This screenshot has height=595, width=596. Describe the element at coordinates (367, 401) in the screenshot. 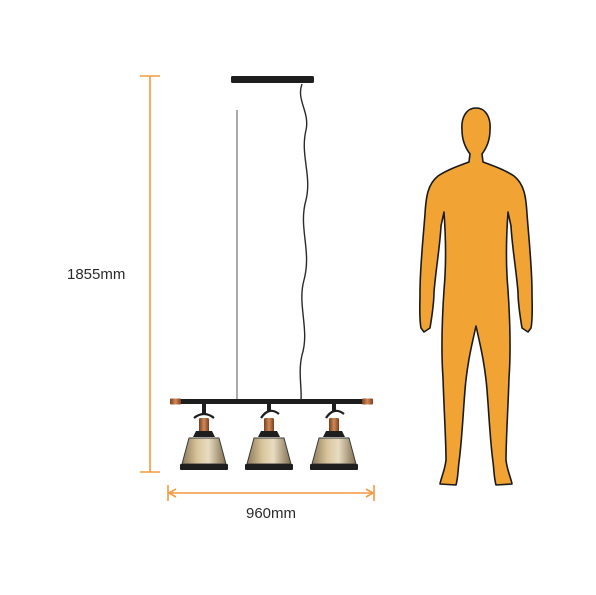

I see `bar-end-cap-right` at that location.